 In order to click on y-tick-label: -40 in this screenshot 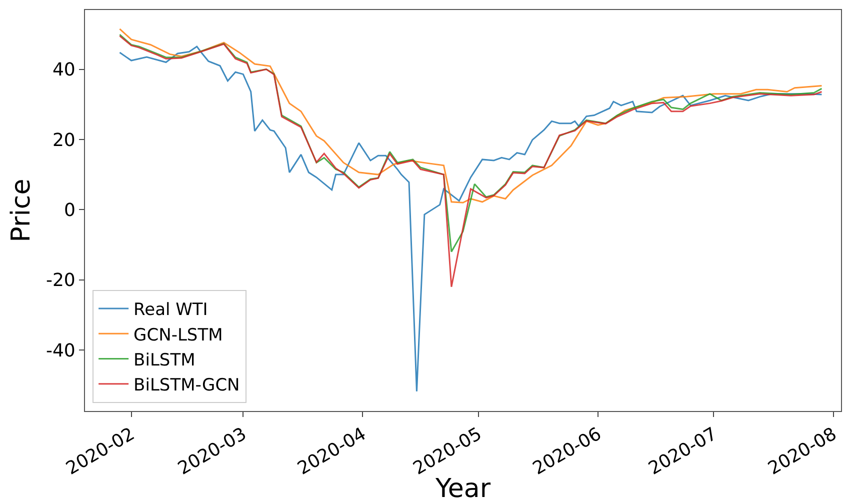, I will do `click(61, 351)`.